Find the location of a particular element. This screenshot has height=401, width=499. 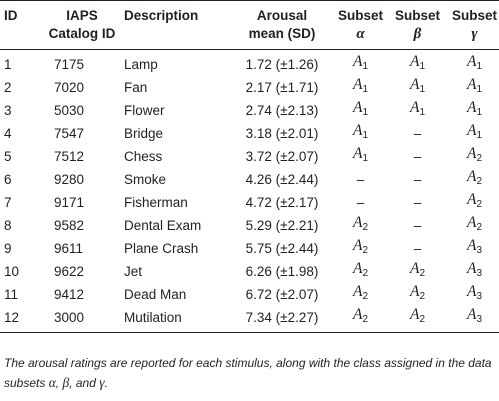

cell-subset-alpha: – is located at coordinates (360, 179).